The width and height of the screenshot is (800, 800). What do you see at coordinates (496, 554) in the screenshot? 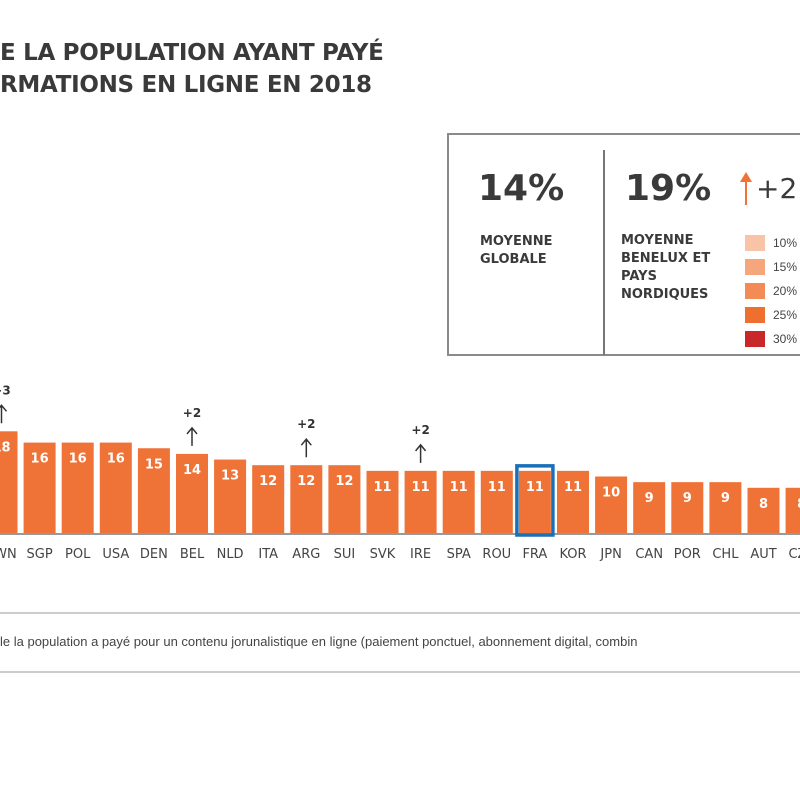
I see `category-label: ROU` at bounding box center [496, 554].